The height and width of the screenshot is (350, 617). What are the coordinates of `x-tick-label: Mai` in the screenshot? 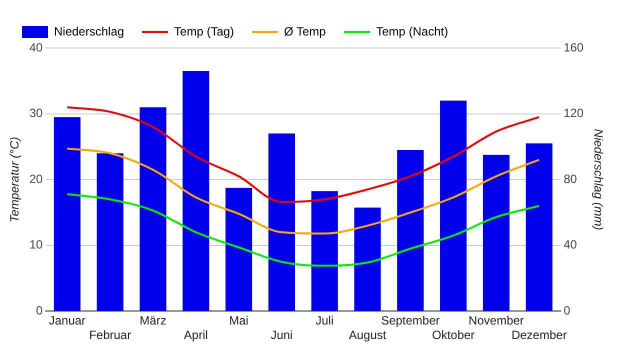 It's located at (238, 321).